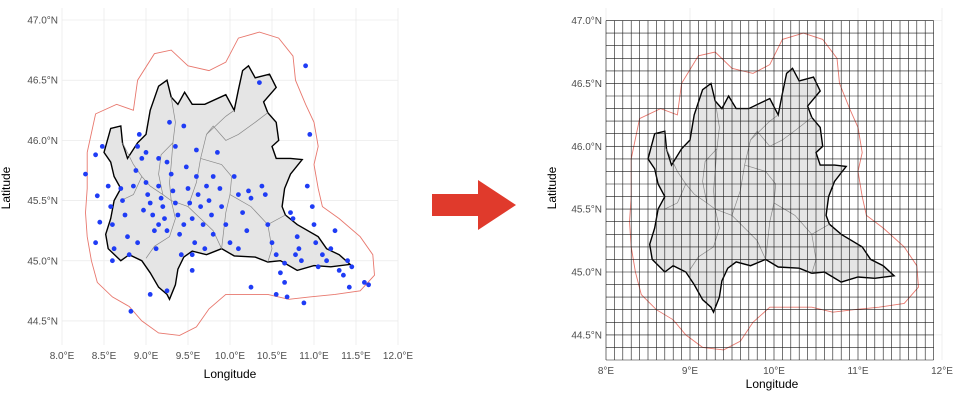 The width and height of the screenshot is (972, 412). Describe the element at coordinates (586, 147) in the screenshot. I see `right-y-tick-label: 46.0°N` at that location.